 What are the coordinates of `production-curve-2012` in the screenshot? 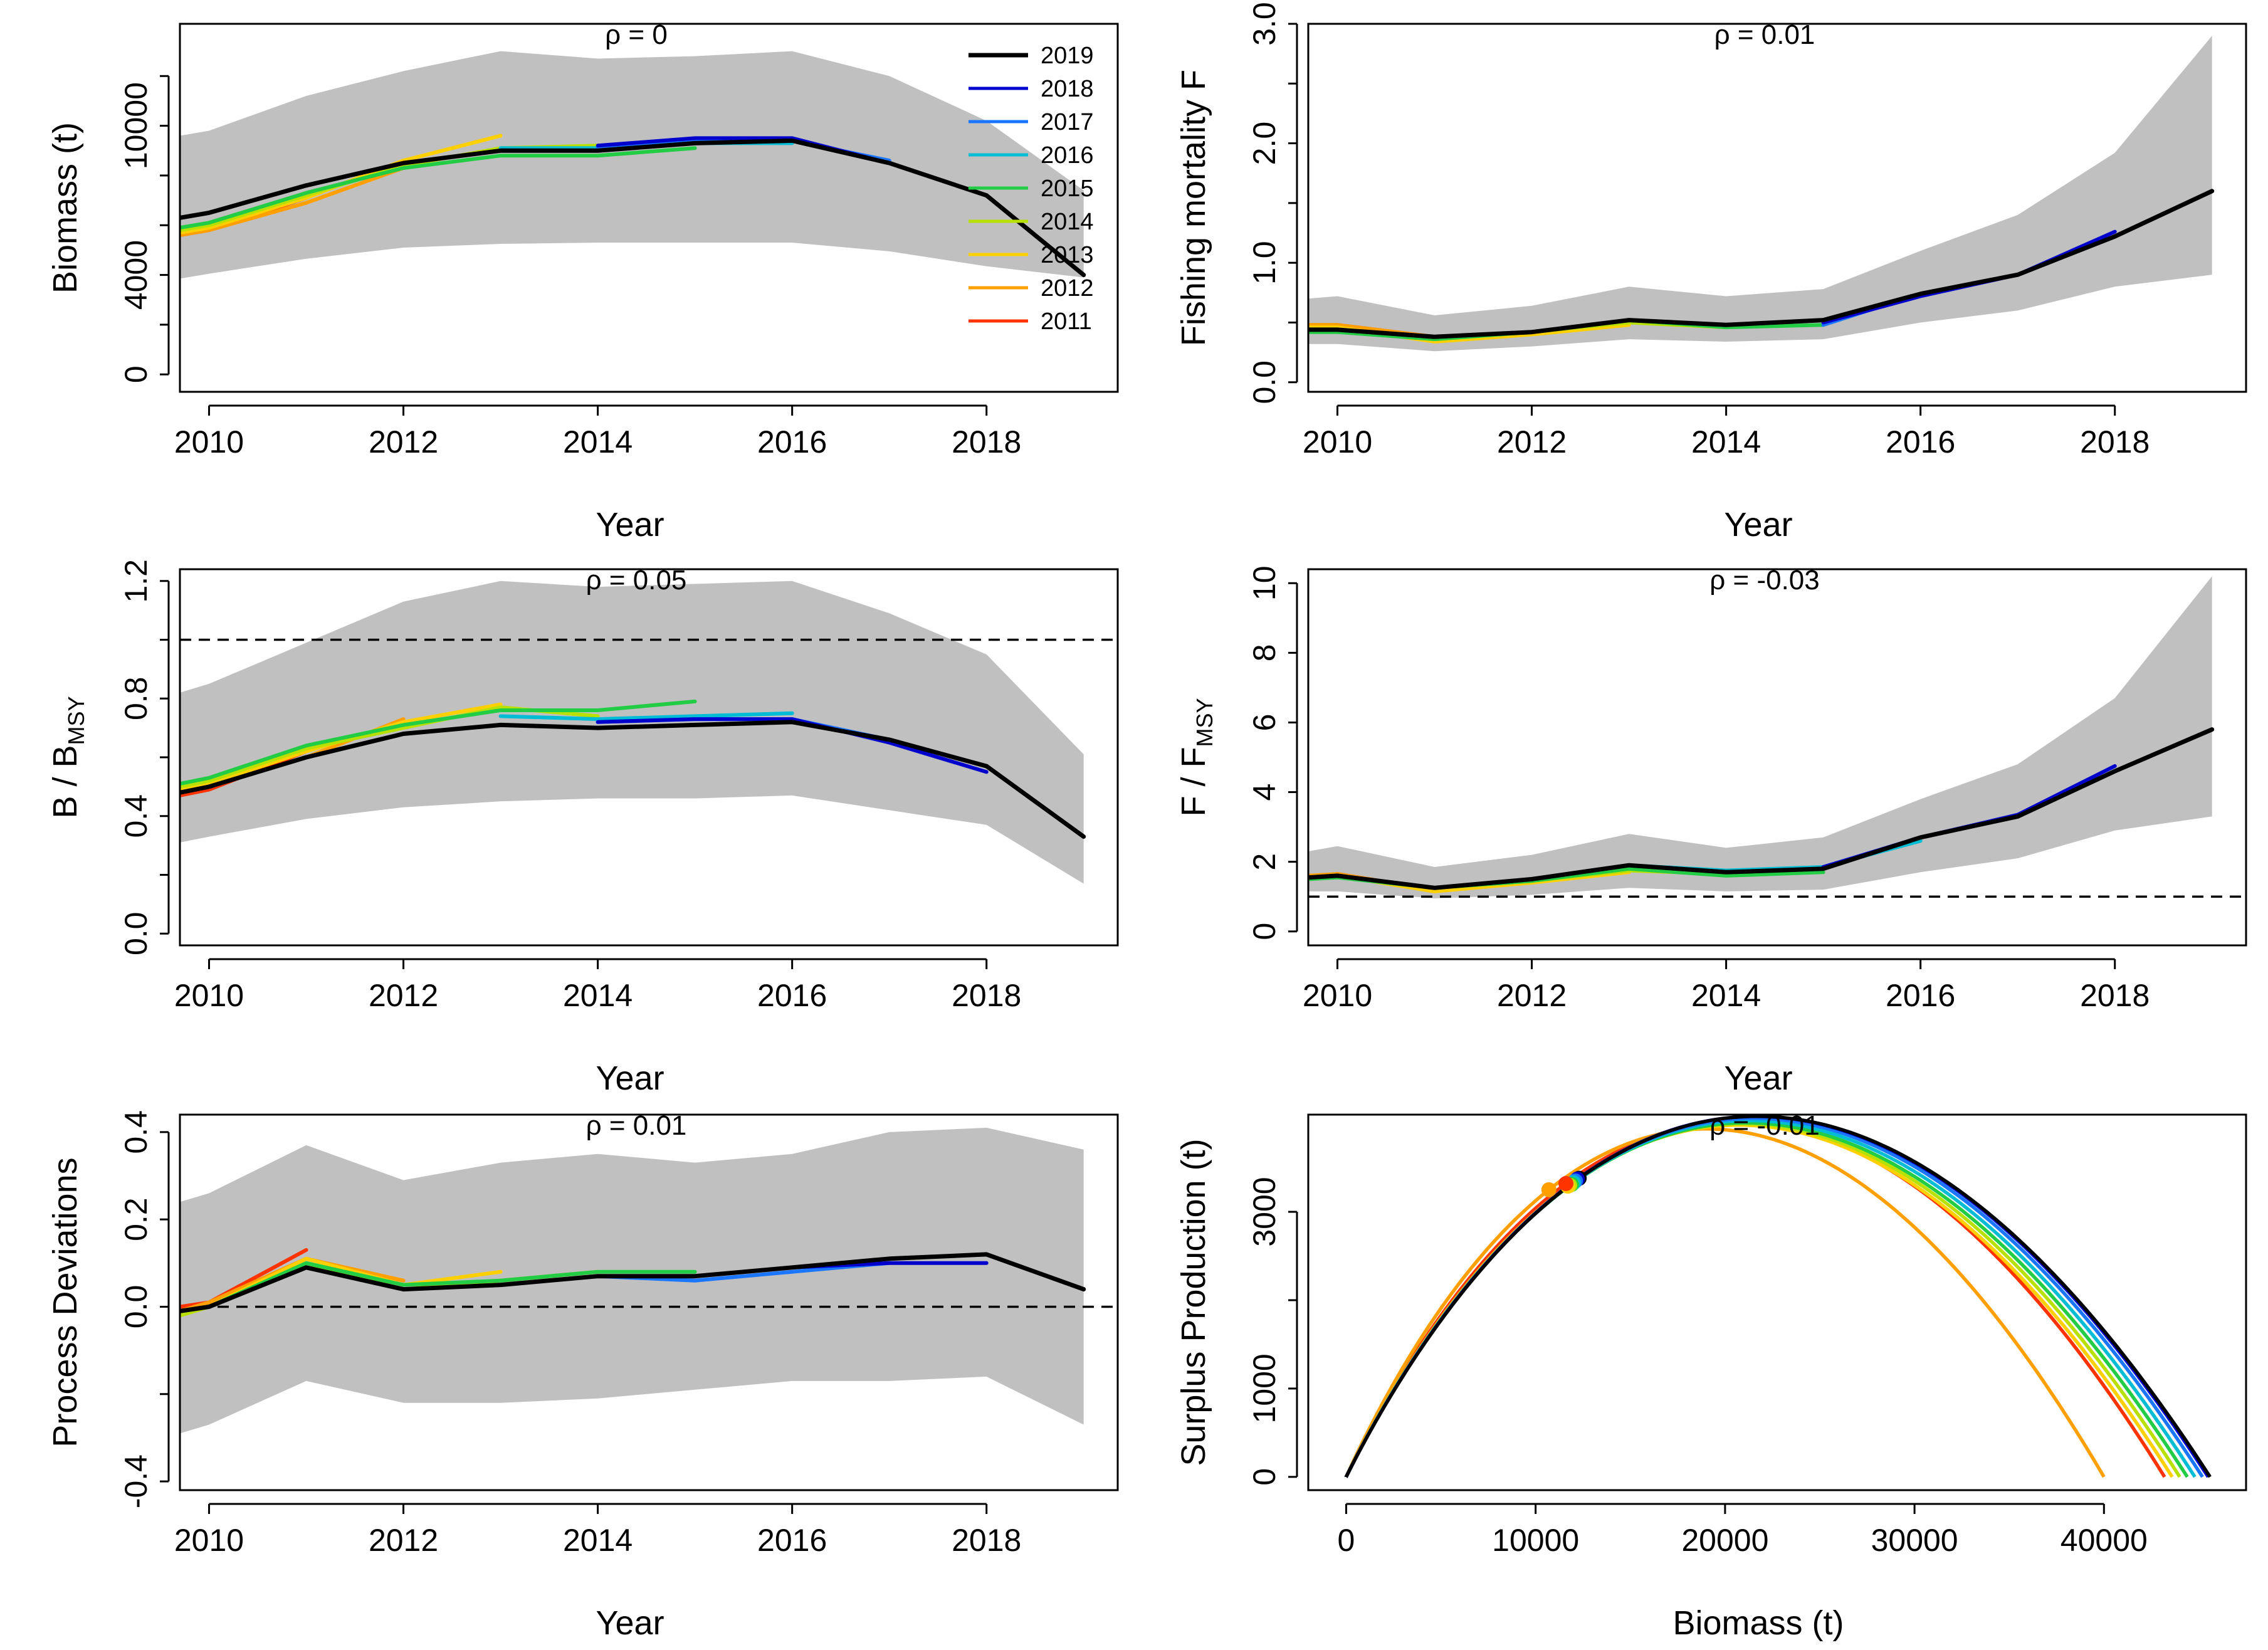 It's located at (1725, 1303).